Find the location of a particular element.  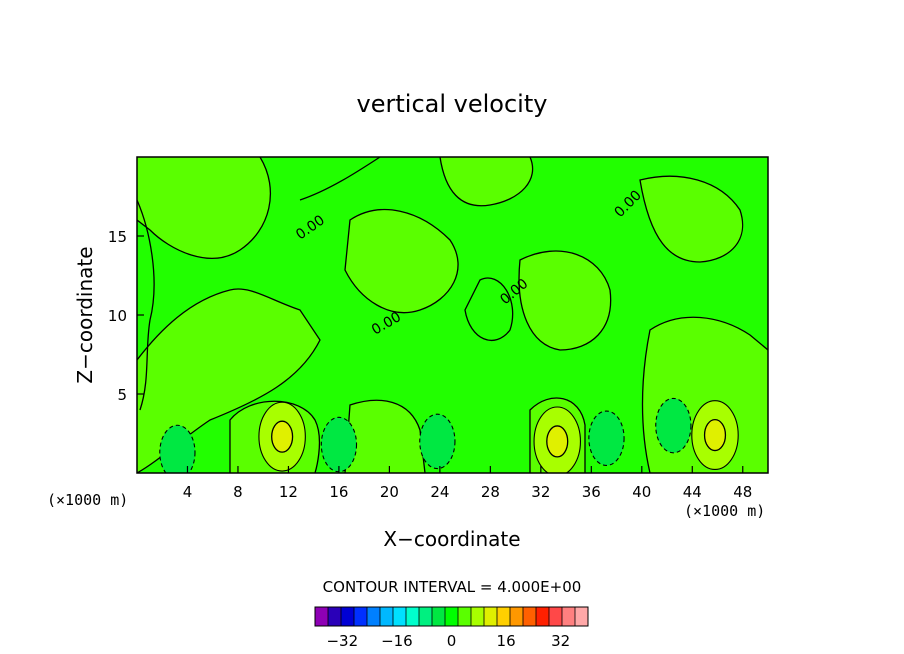

y-axis-label: Z−coordinate is located at coordinates (85, 314).